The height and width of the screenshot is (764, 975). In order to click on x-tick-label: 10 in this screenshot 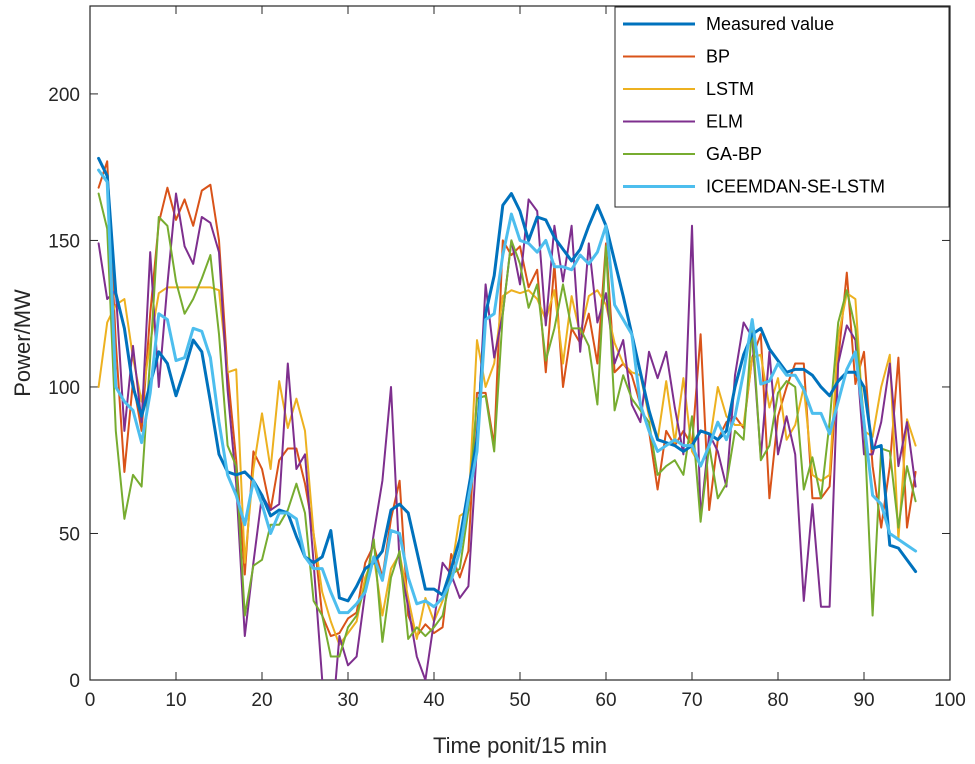, I will do `click(175, 700)`.